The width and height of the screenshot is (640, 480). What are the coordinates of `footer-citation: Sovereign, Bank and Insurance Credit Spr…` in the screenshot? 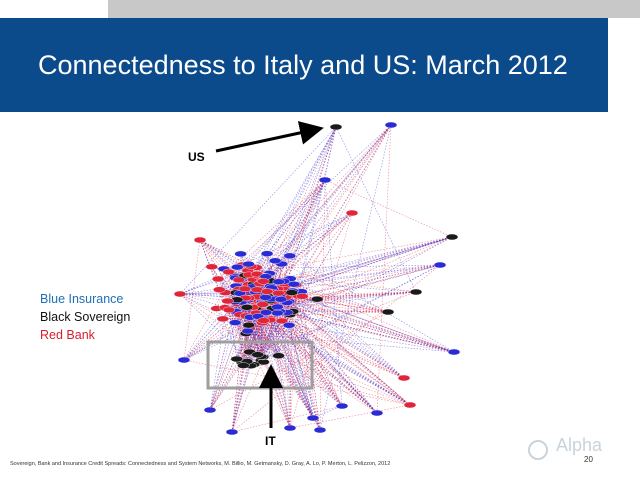 It's located at (200, 464).